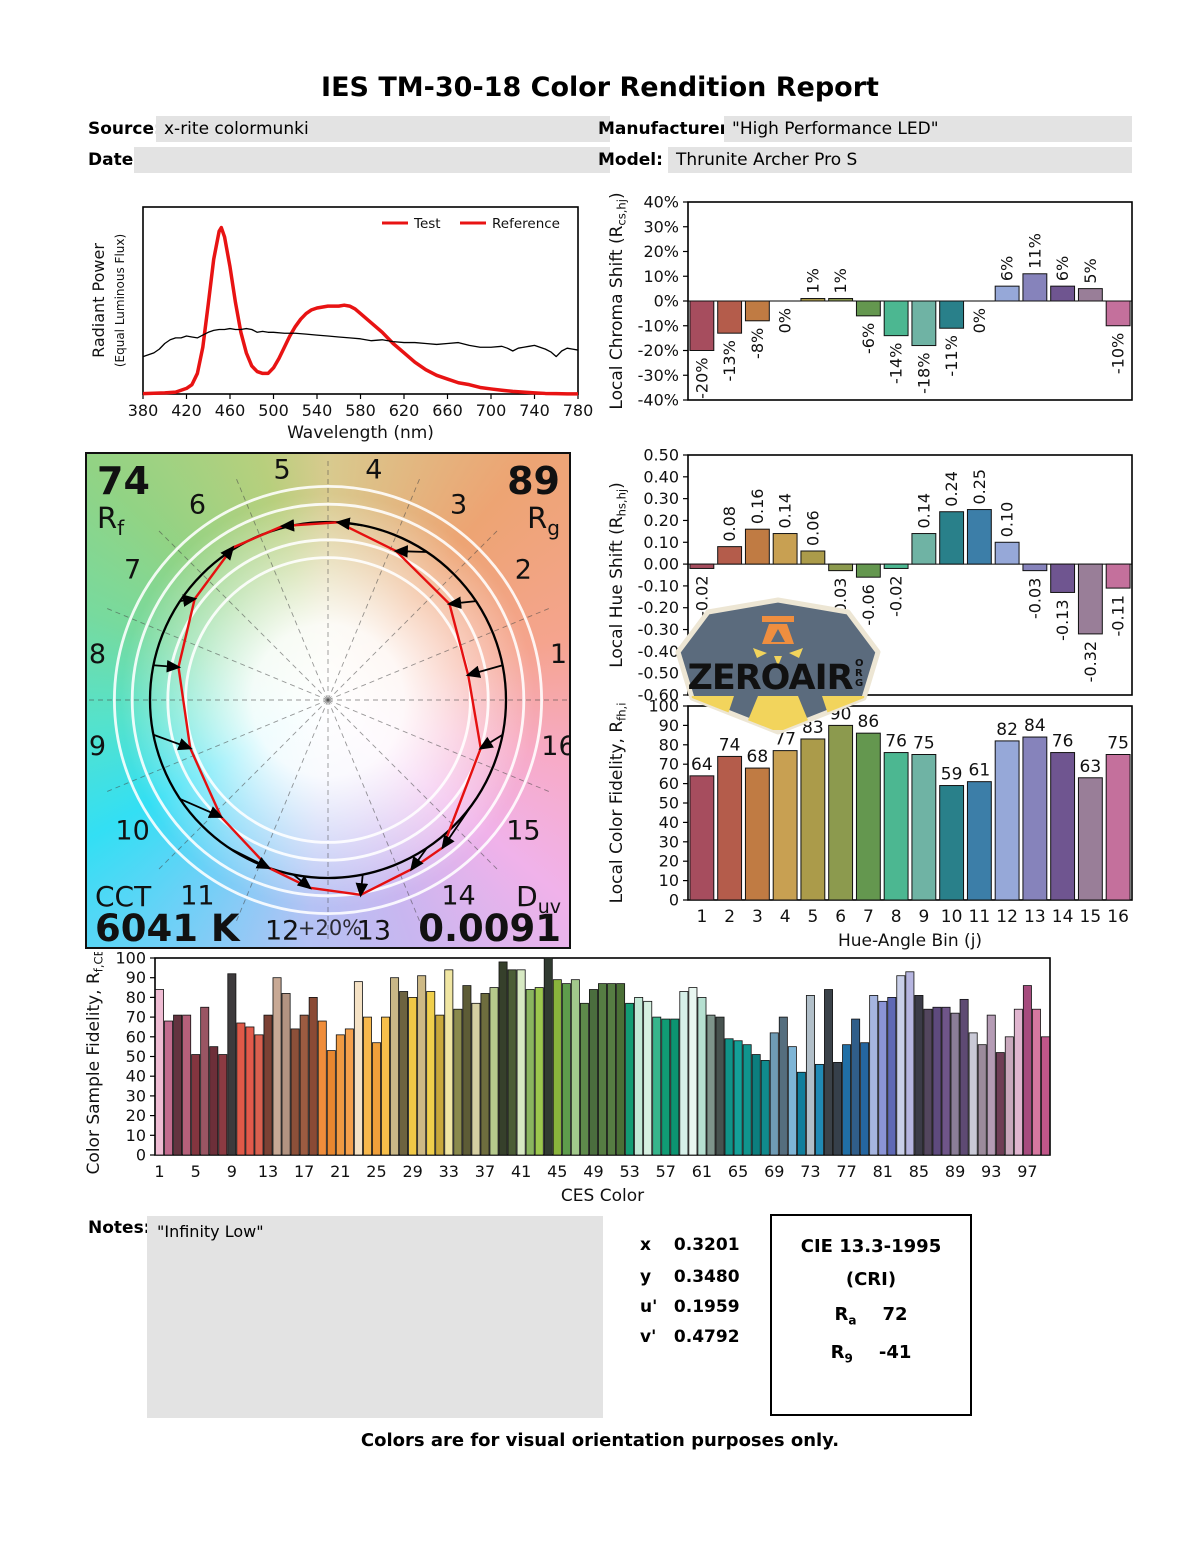 Image resolution: width=1200 pixels, height=1550 pixels. I want to click on svg-text: 12, so click(282, 930).